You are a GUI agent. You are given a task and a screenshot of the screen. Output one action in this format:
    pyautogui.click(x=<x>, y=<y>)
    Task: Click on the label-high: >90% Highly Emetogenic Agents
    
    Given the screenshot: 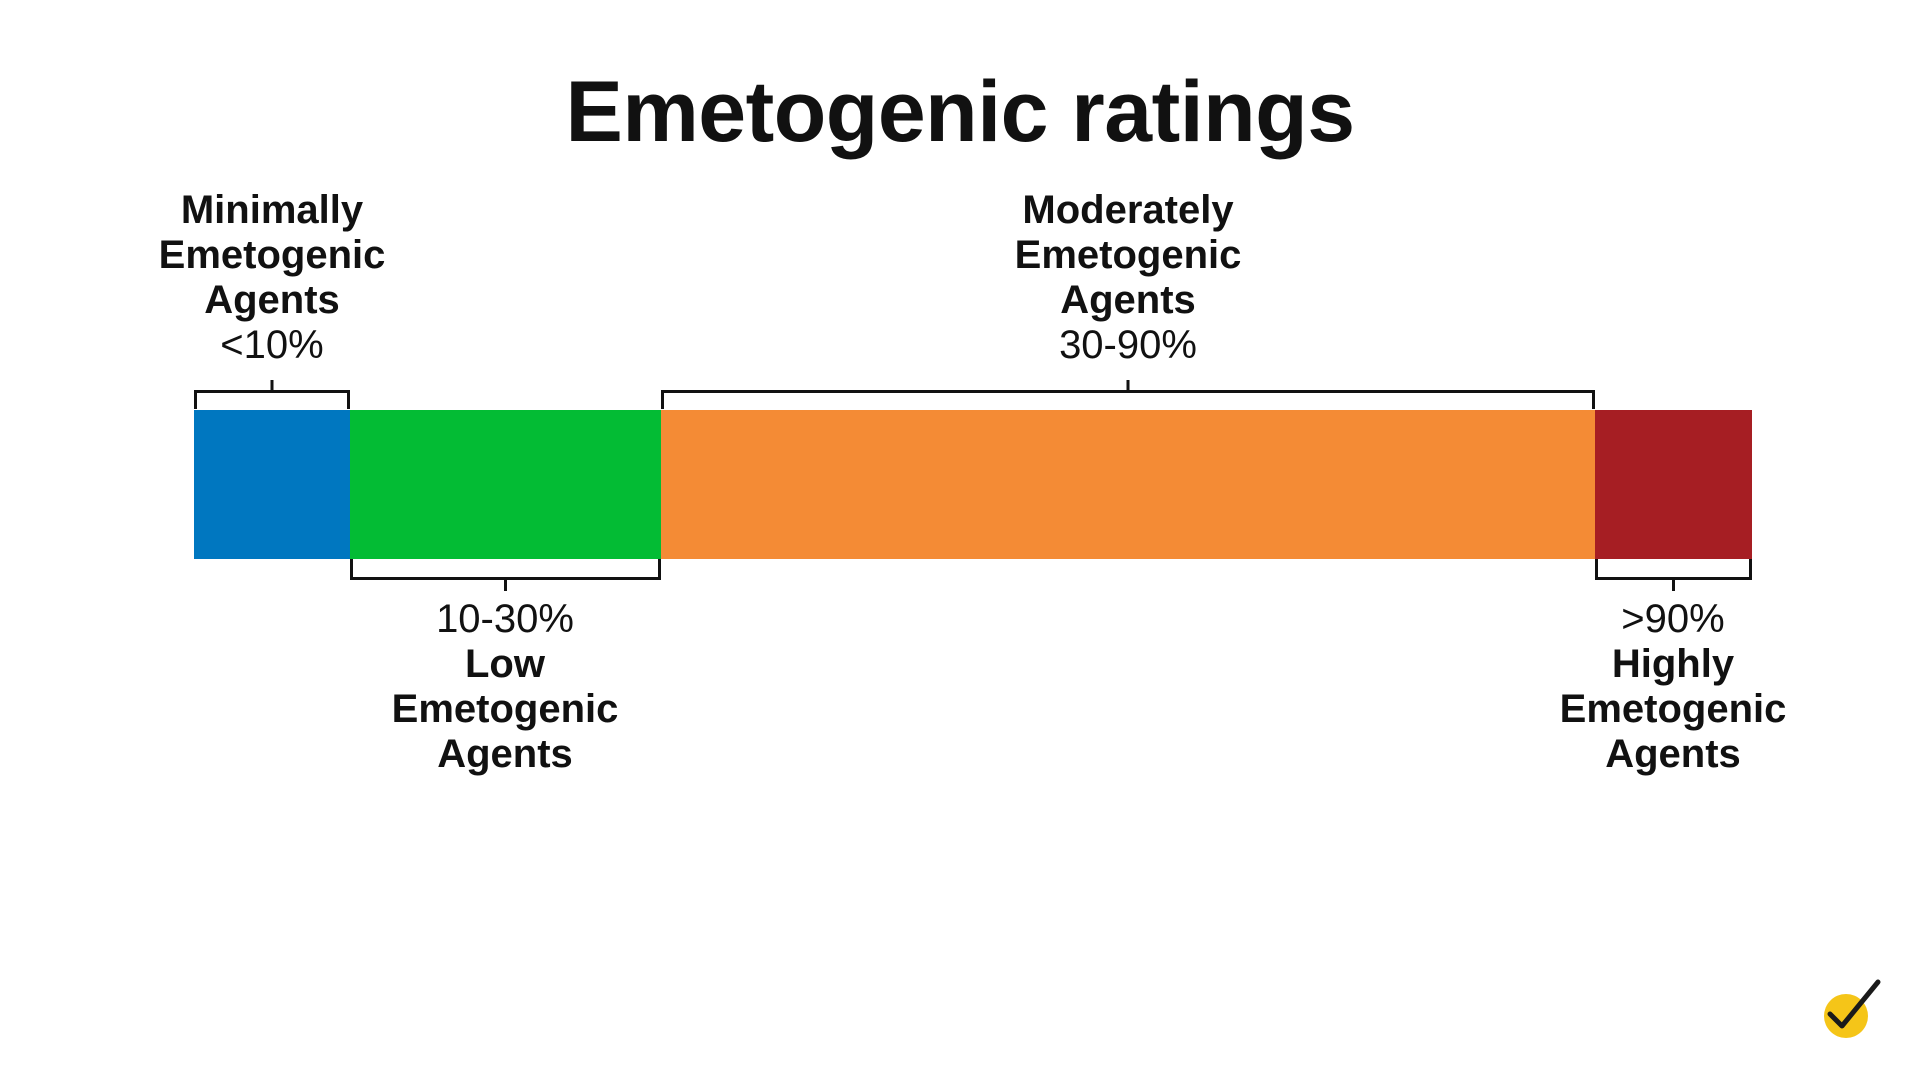 What is the action you would take?
    pyautogui.click(x=1673, y=687)
    